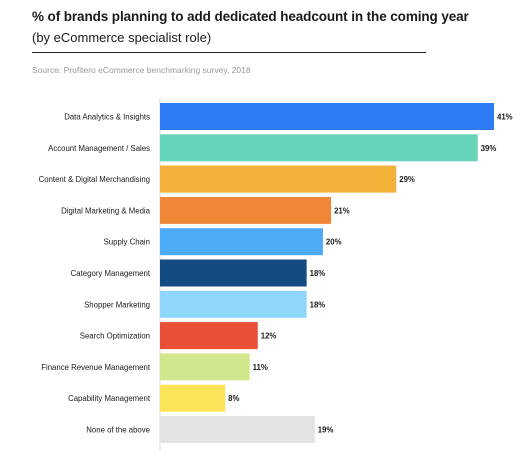 The image size is (523, 456). What do you see at coordinates (233, 398) in the screenshot?
I see `value-label: 8%` at bounding box center [233, 398].